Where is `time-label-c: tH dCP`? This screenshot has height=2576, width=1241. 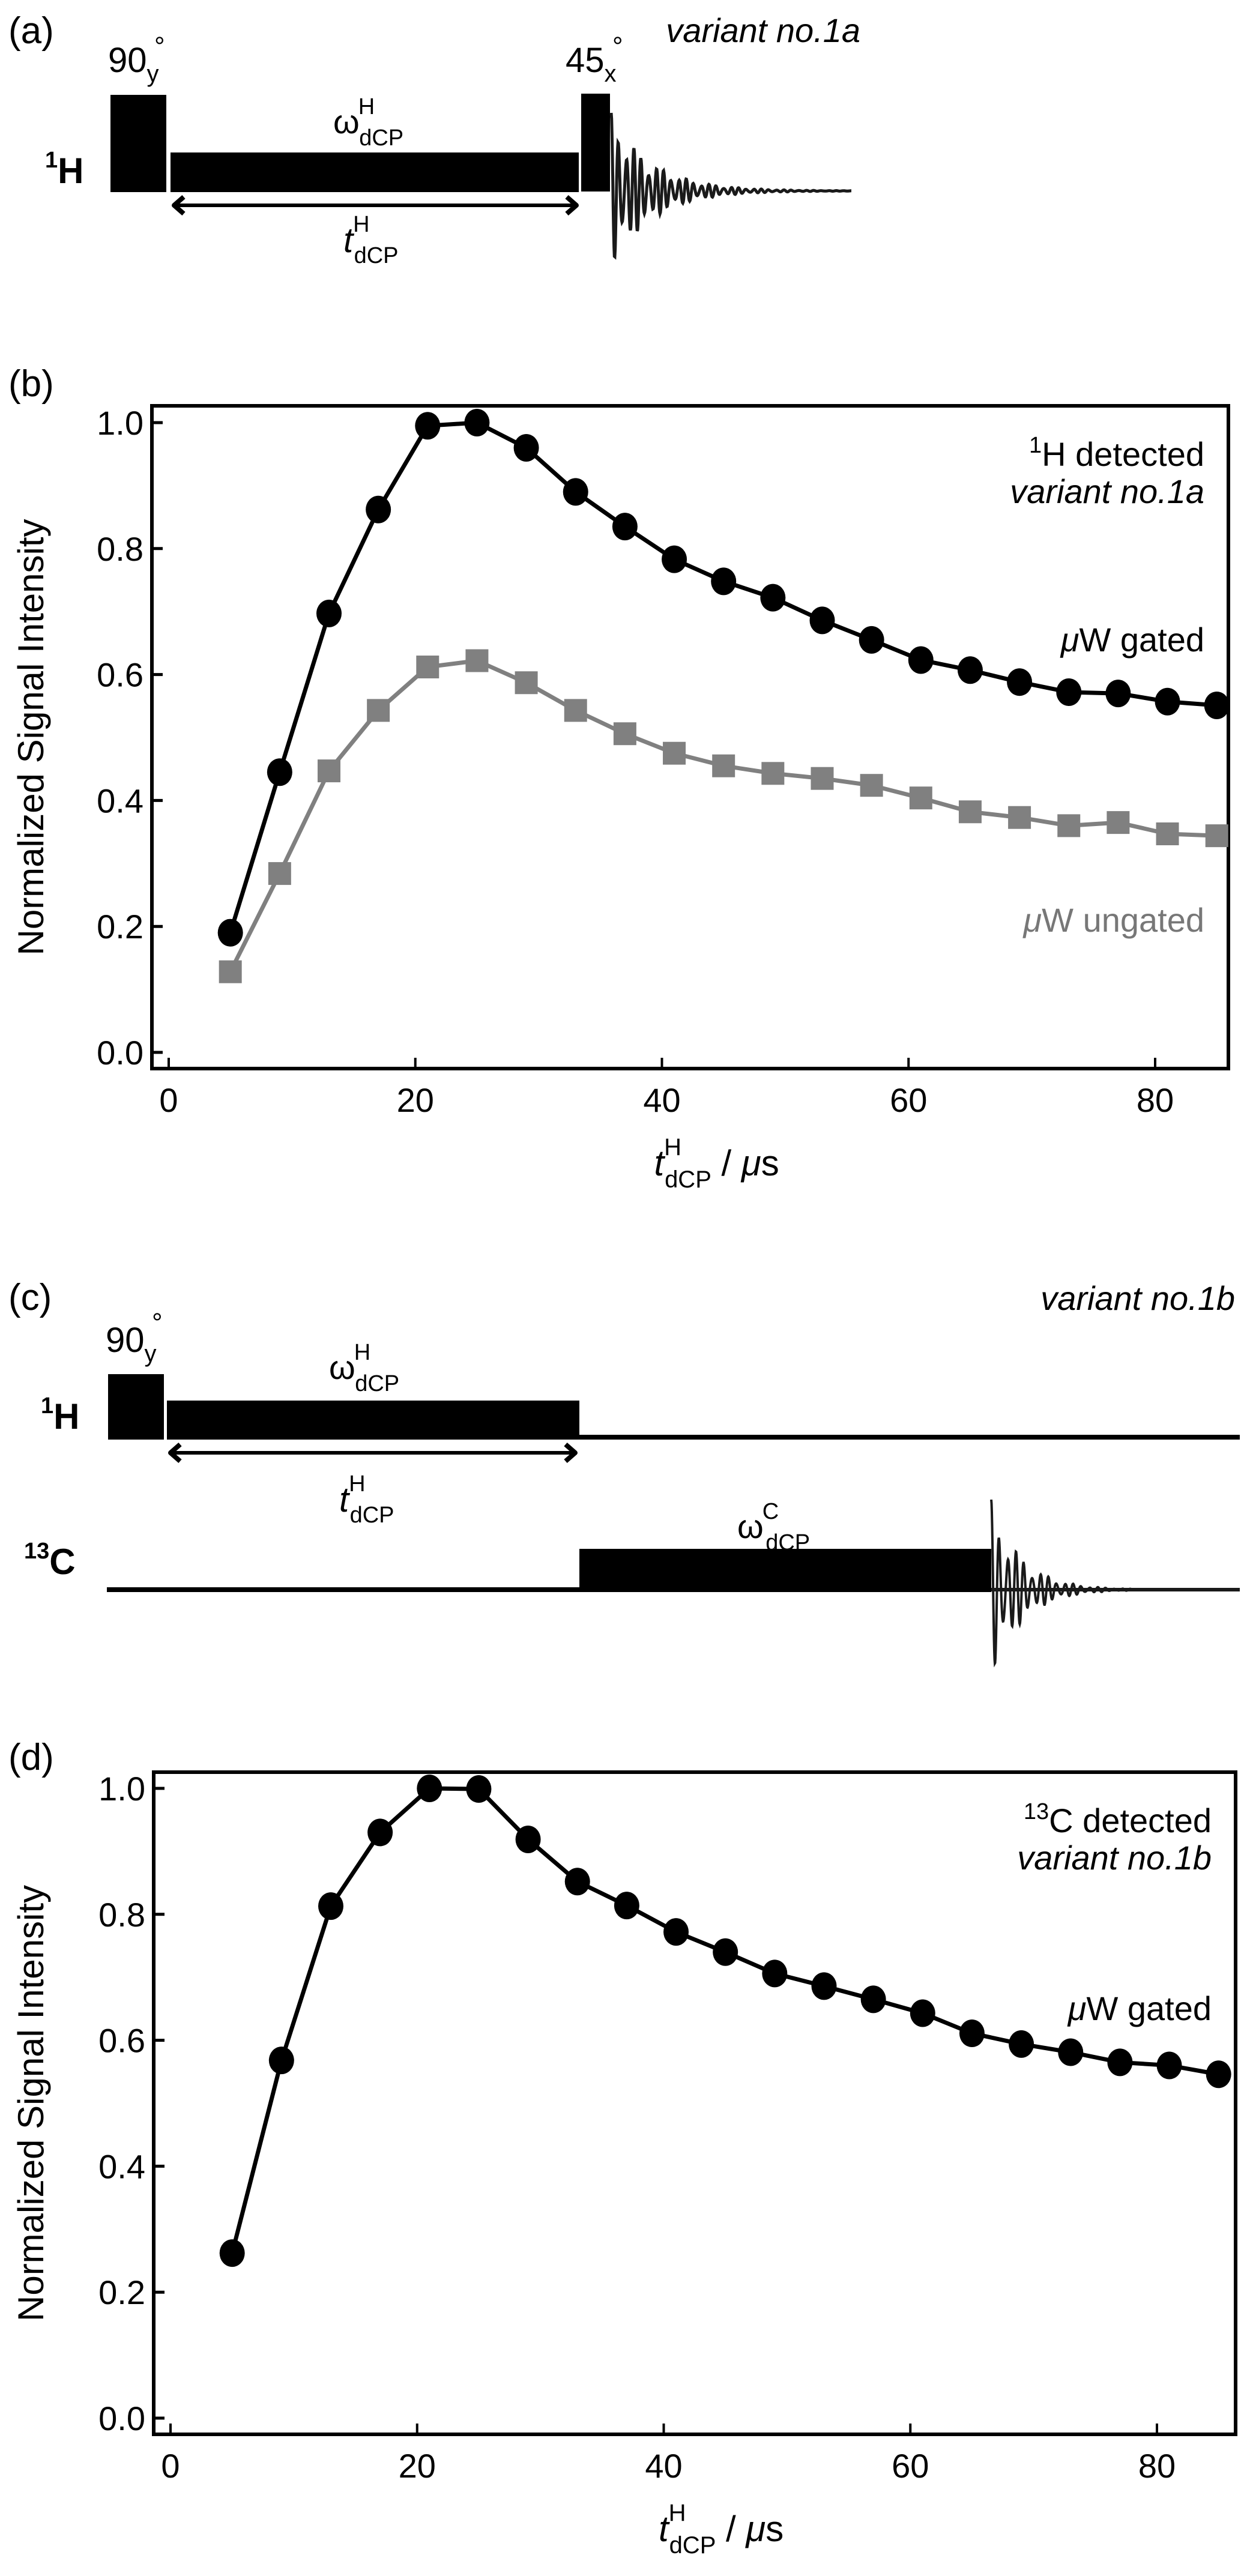 time-label-c: tH dCP is located at coordinates (366, 1499).